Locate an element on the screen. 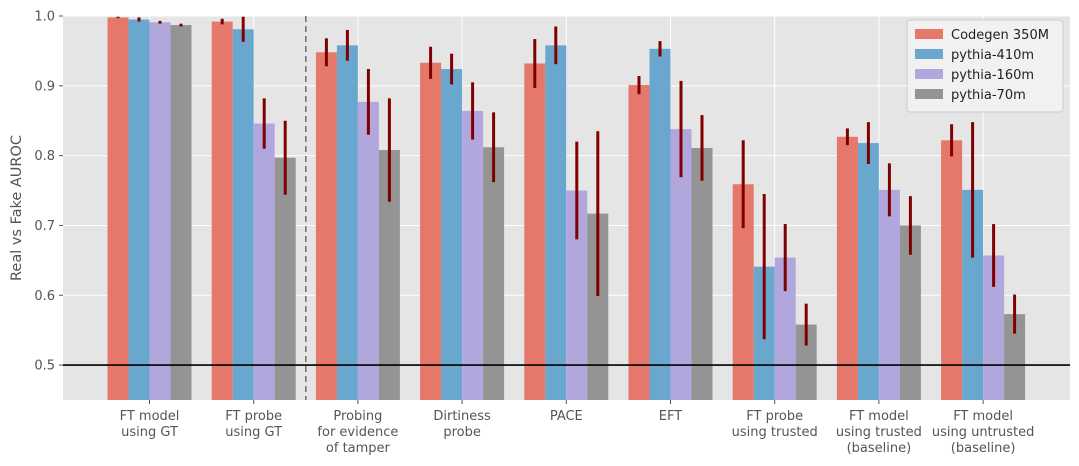 The height and width of the screenshot is (466, 1079). y-tick-label: 0.6 is located at coordinates (44, 296).